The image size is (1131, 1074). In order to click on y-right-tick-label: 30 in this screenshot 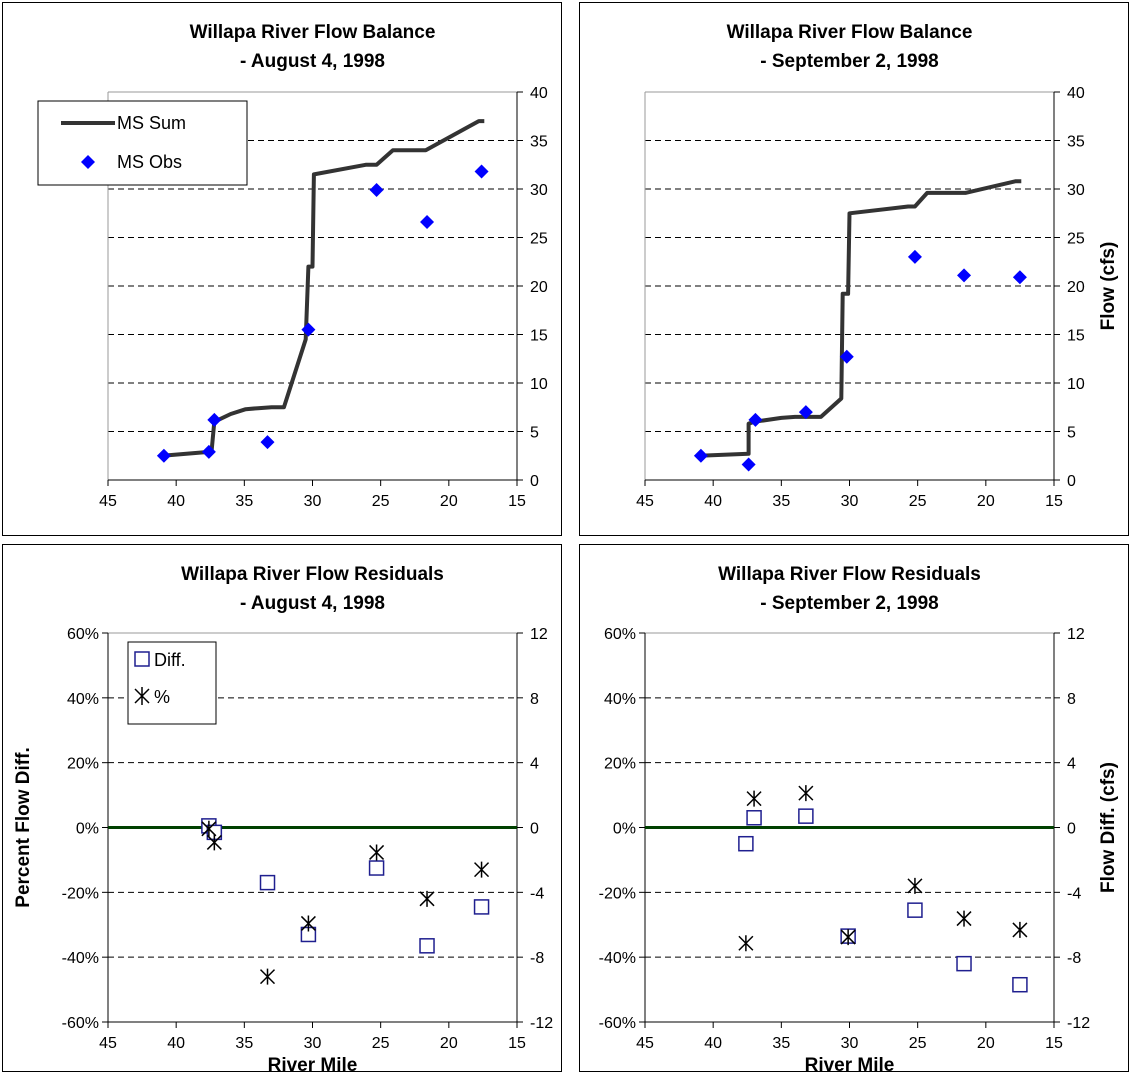, I will do `click(539, 190)`.